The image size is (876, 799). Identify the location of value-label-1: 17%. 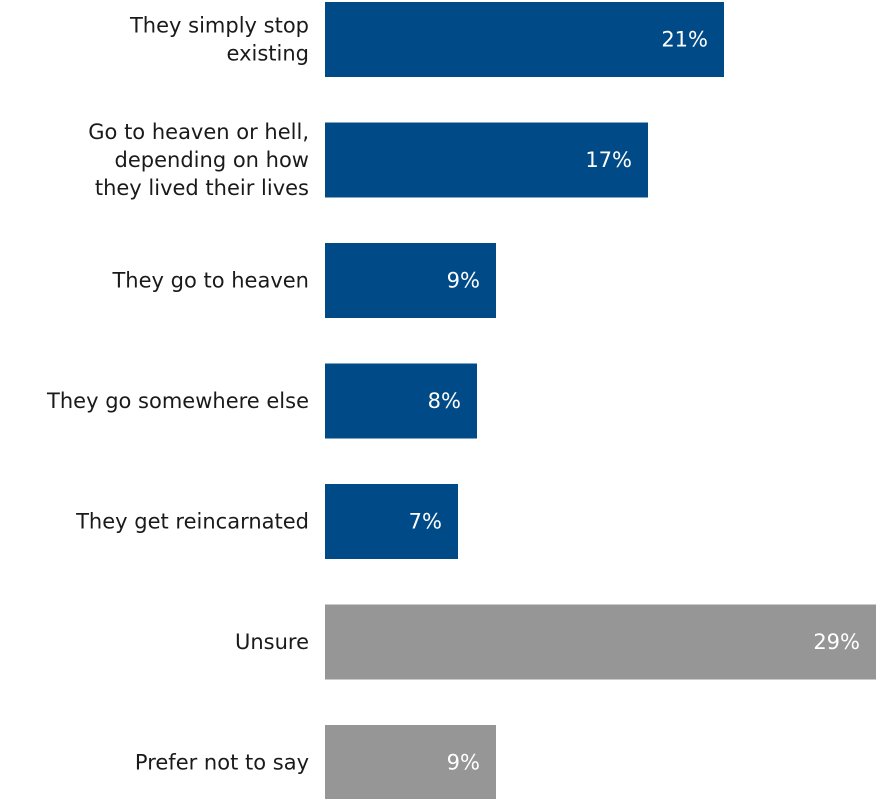
(608, 160).